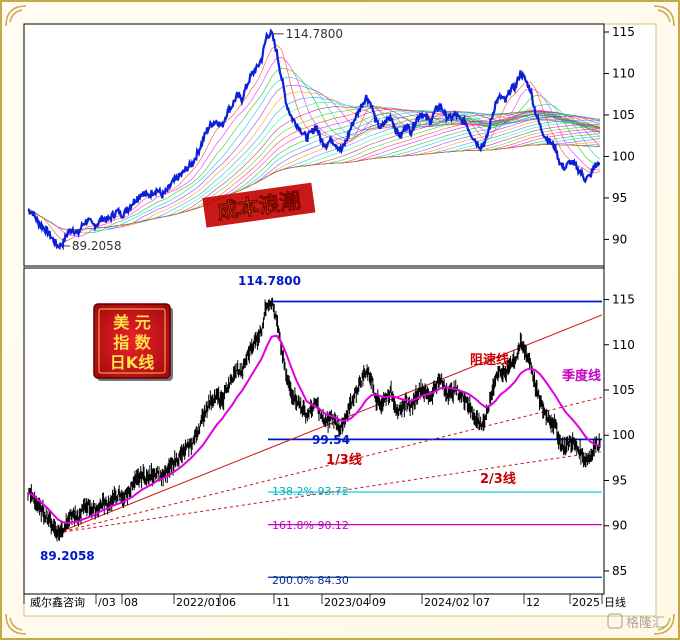  I want to click on x-tick-label: /03, so click(107, 602).